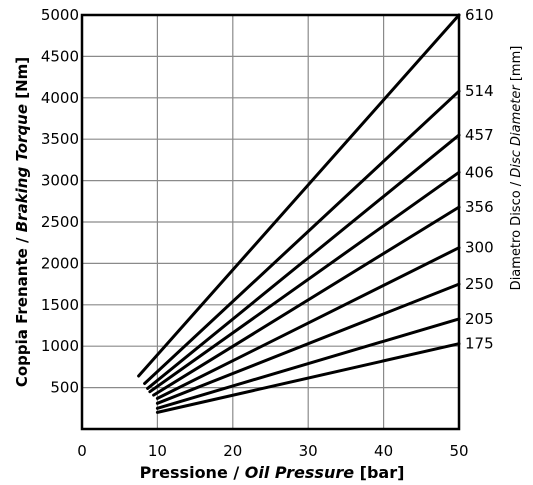  Describe the element at coordinates (272, 472) in the screenshot. I see `x-axis-title: Pressione / Oil Pressure [bar]` at that location.